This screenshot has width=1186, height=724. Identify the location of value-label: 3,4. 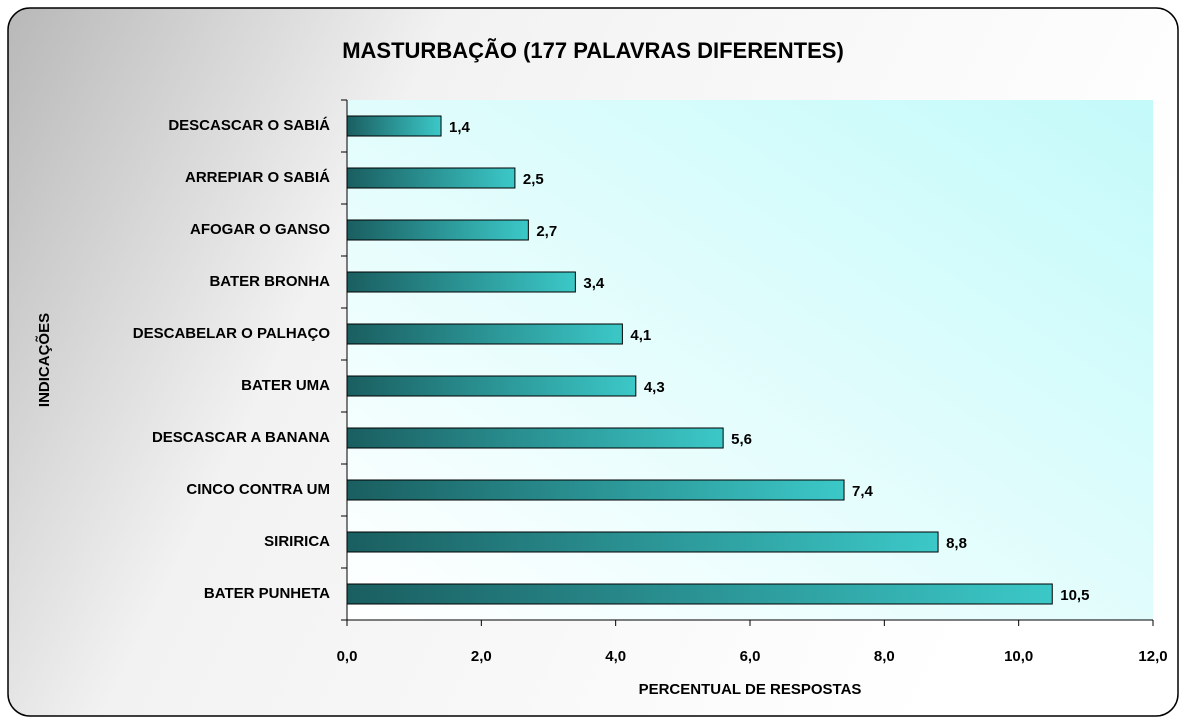
(594, 283).